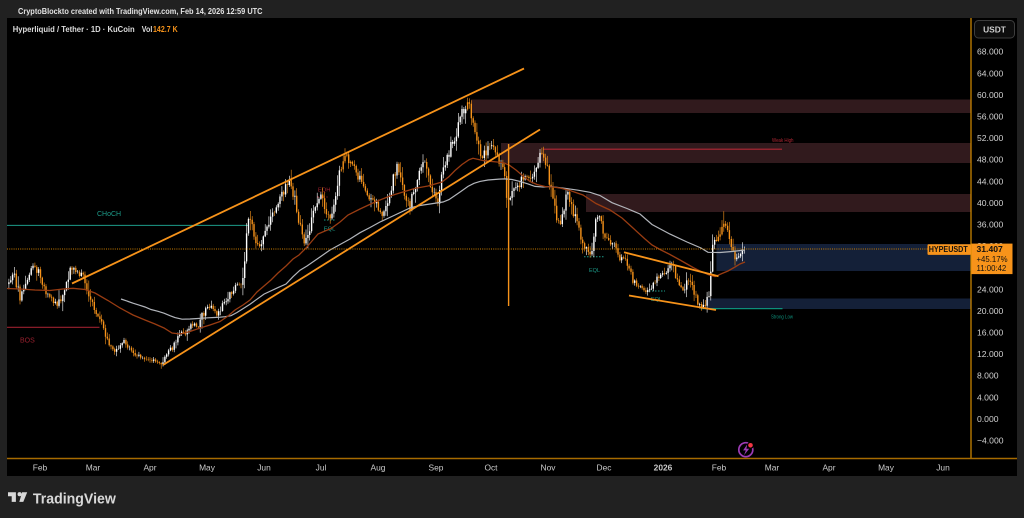 The height and width of the screenshot is (518, 1024). Describe the element at coordinates (990, 249) in the screenshot. I see `svg-text: 31.407` at that location.